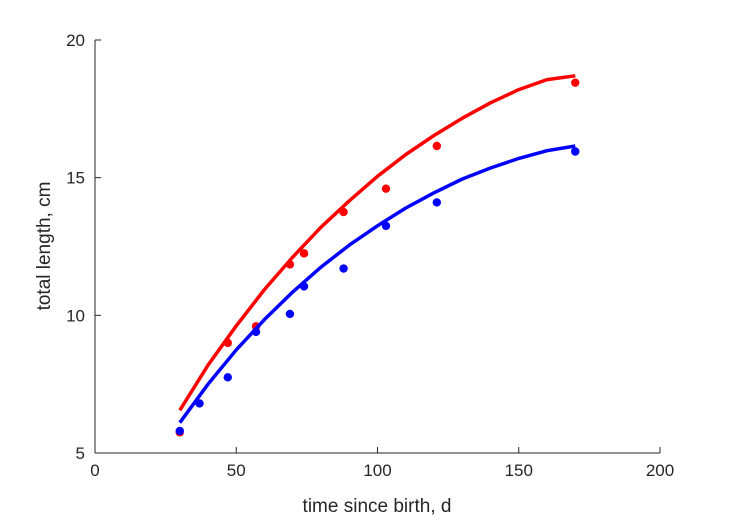 The image size is (729, 521). I want to click on x-tick-label: 0, so click(94, 470).